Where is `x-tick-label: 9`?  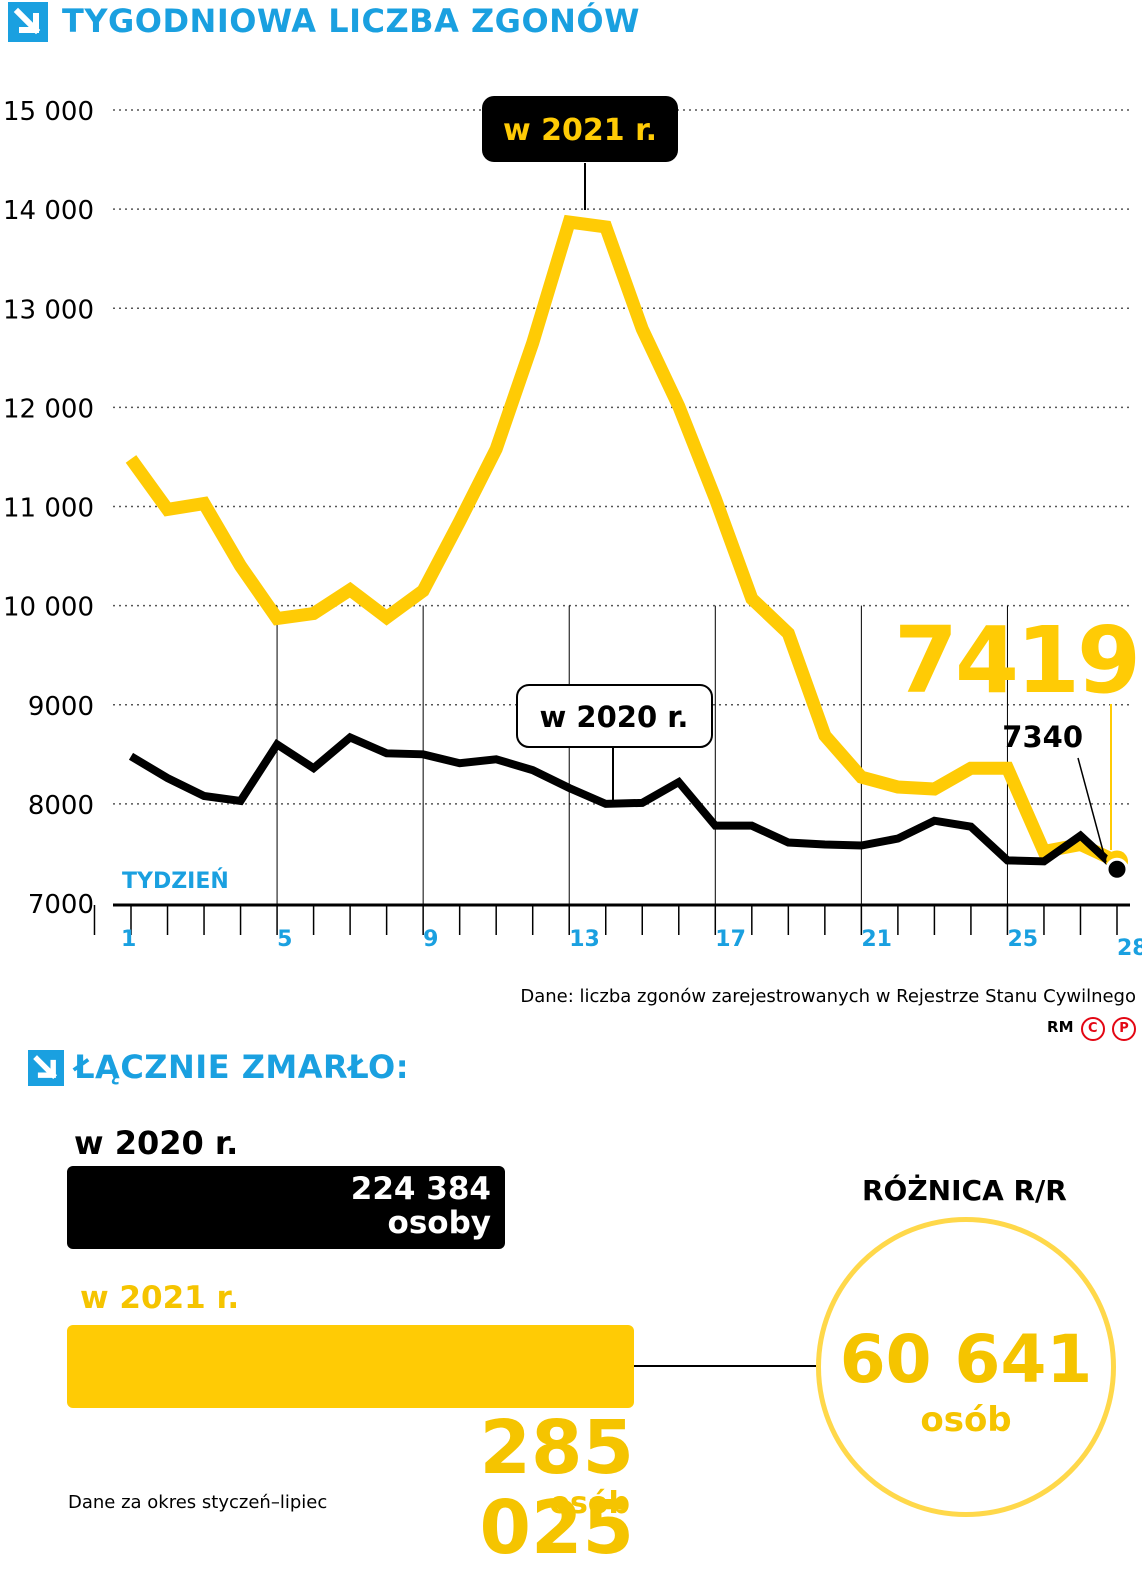 x-tick-label: 9 is located at coordinates (430, 939).